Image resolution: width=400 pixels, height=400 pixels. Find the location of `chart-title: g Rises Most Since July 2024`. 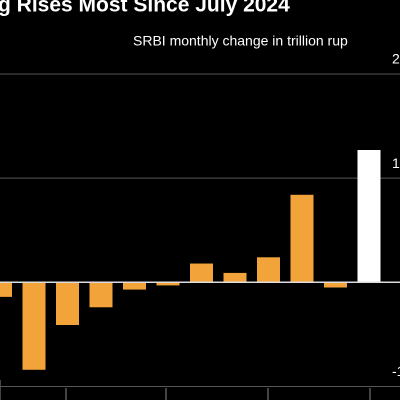

chart-title: g Rises Most Since July 2024 is located at coordinates (145, 8).